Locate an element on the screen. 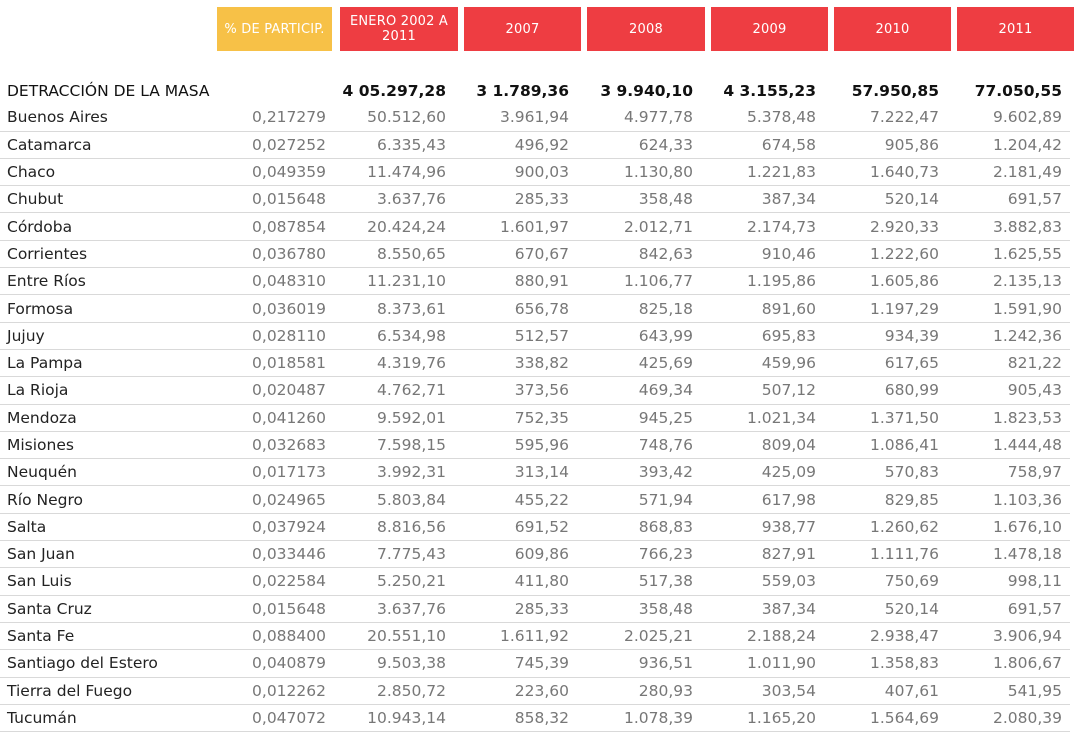 The height and width of the screenshot is (732, 1080). table-cell: 936,51 is located at coordinates (639, 663).